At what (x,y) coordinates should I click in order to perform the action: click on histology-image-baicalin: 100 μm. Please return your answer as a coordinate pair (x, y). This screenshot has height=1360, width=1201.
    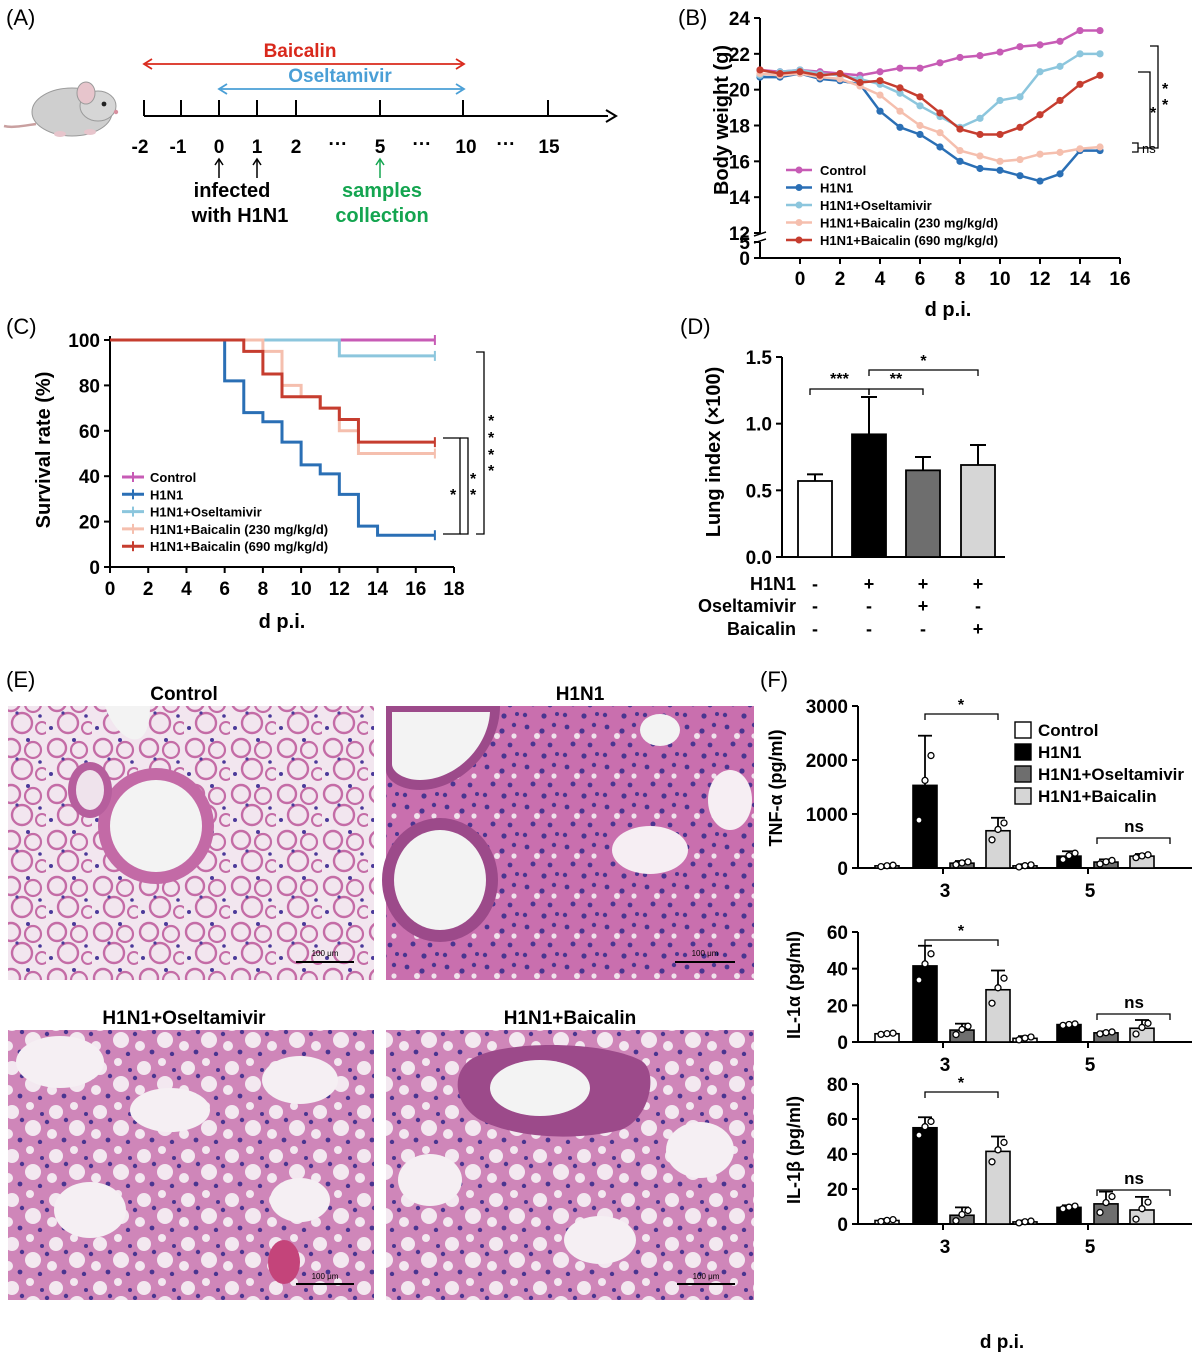
    Looking at the image, I should click on (570, 1165).